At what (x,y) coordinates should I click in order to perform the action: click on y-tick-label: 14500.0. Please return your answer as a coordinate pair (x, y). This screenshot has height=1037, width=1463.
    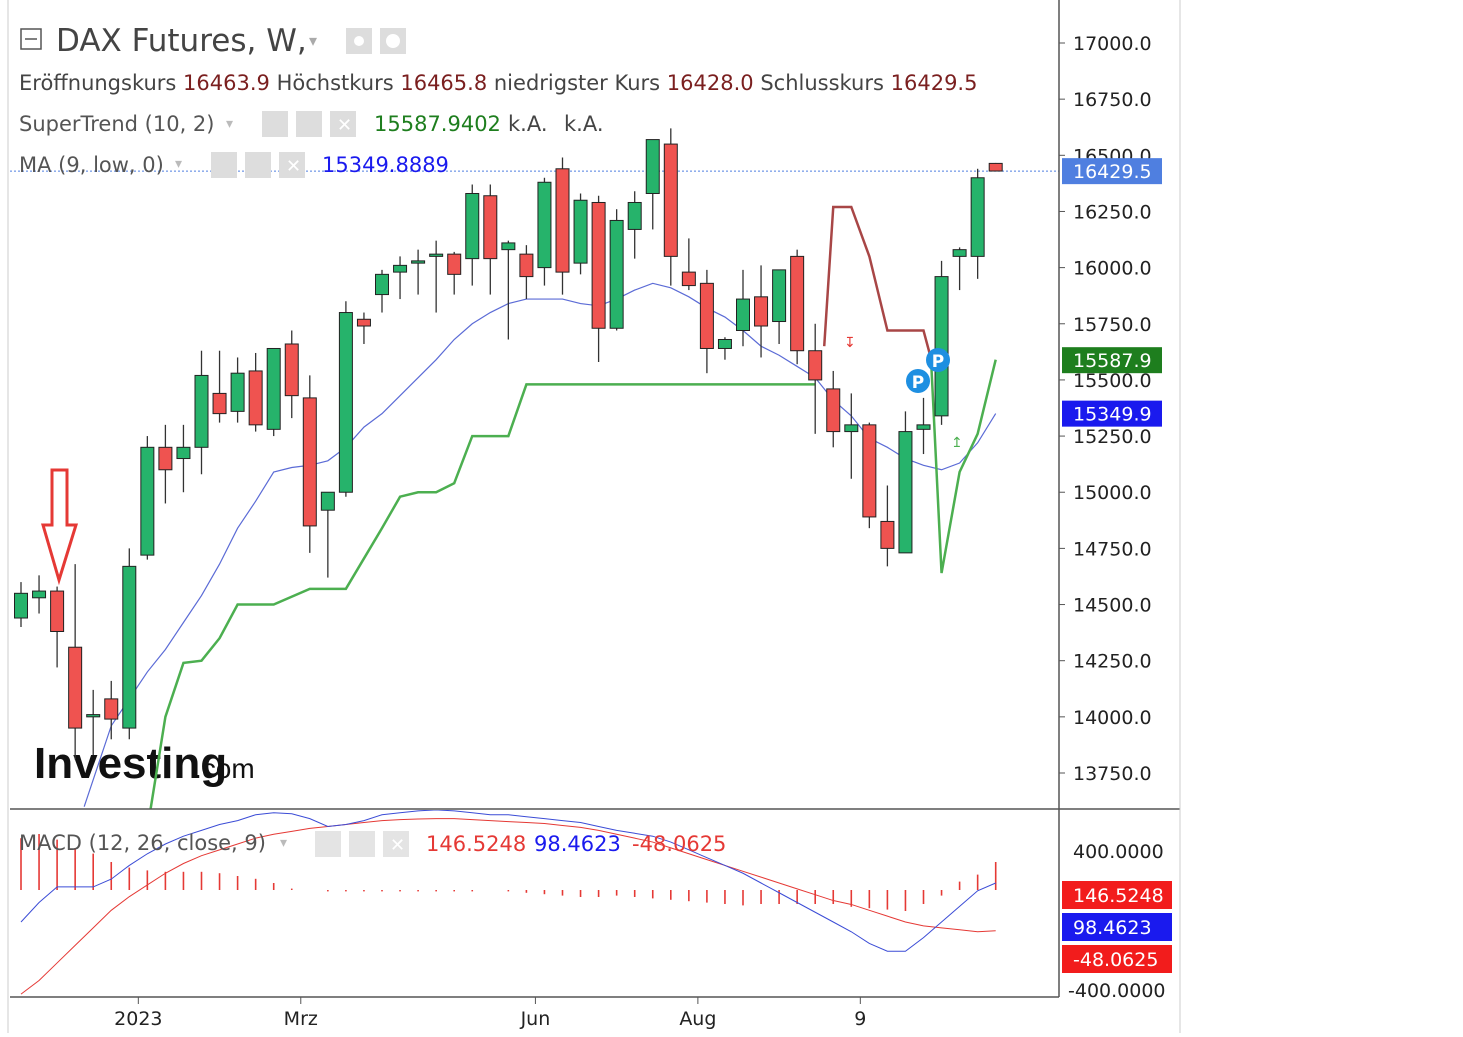
    Looking at the image, I should click on (1112, 606).